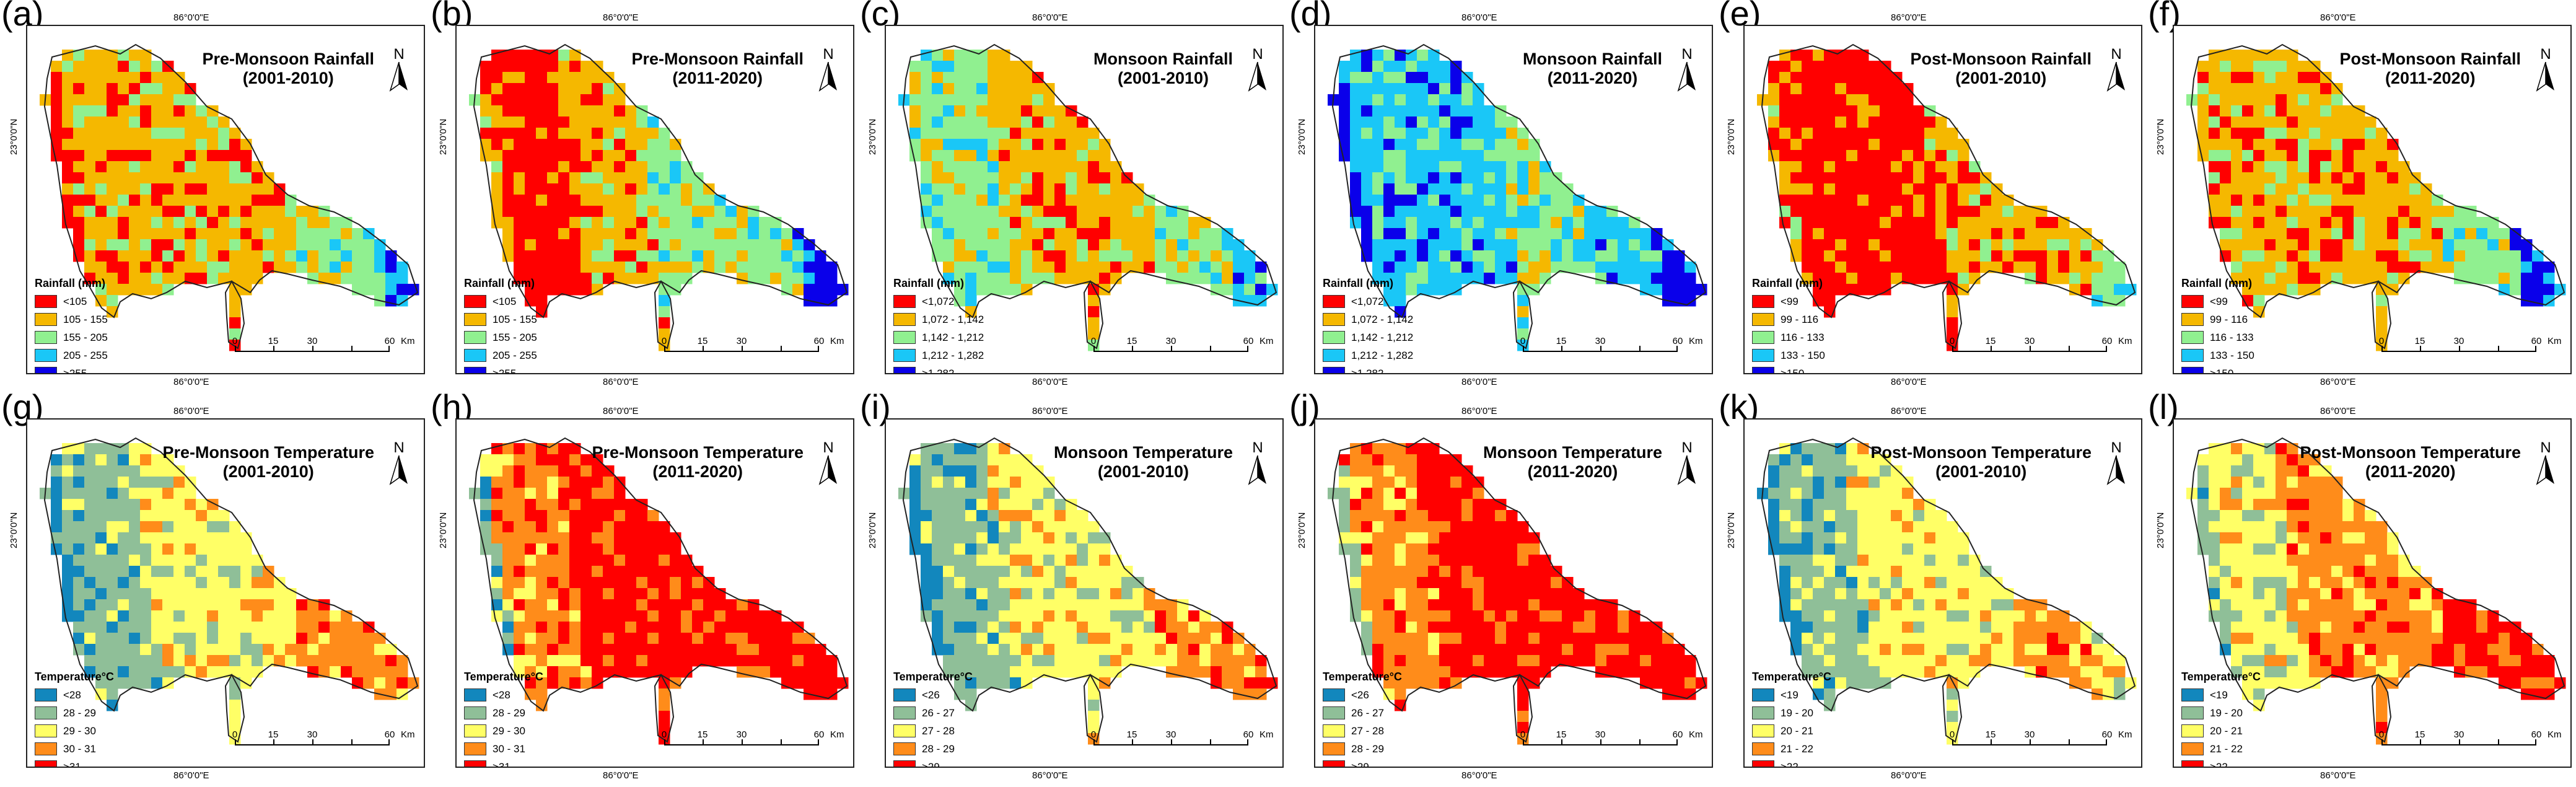 This screenshot has width=2576, height=787. I want to click on basin-boundary-tail, so click(664, 708).